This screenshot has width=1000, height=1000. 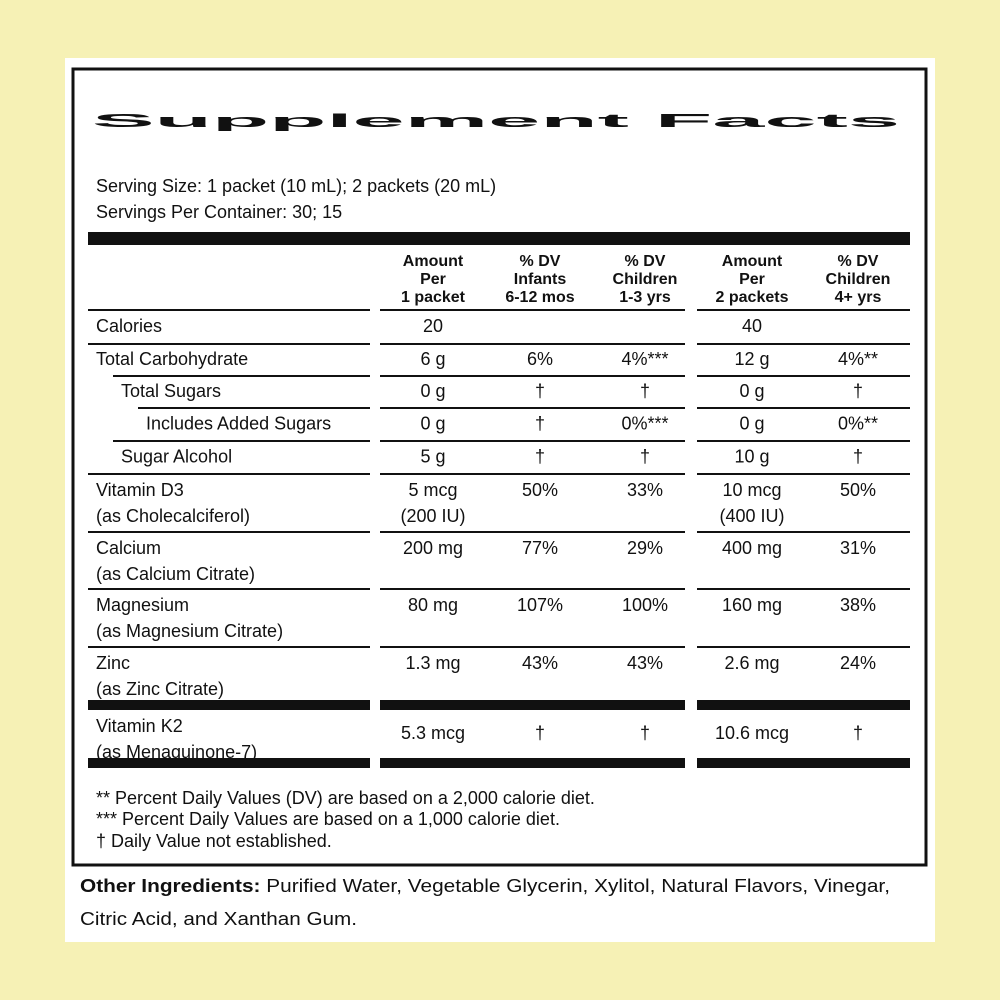 I want to click on cell-value: 107%, so click(x=540, y=605).